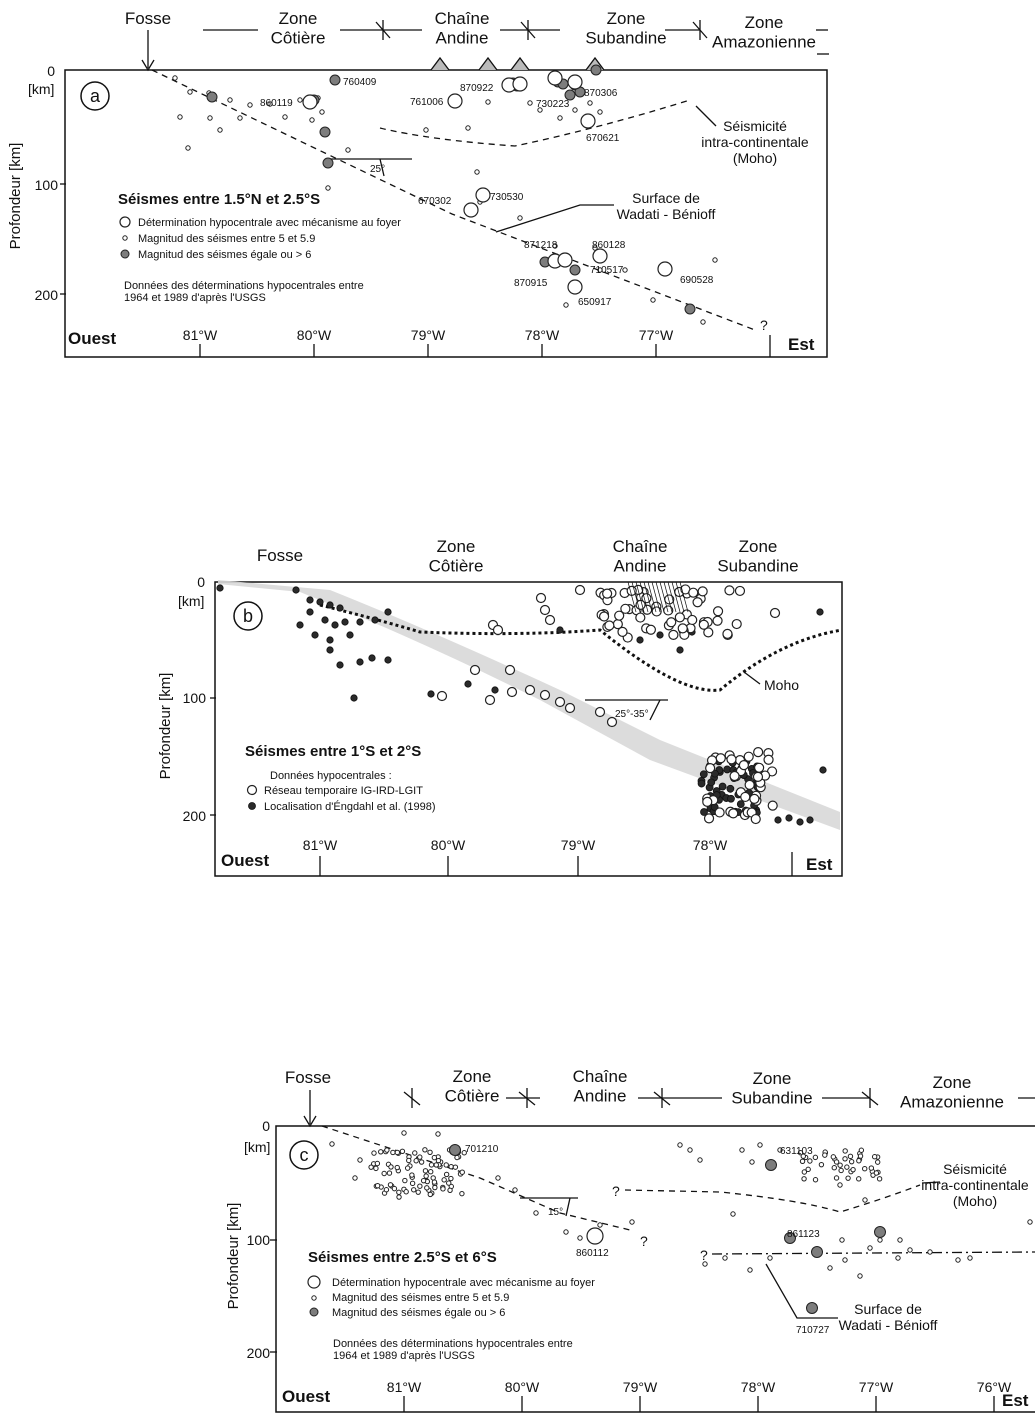  Describe the element at coordinates (664, 597) in the screenshot. I see `cluster-hatch` at that location.